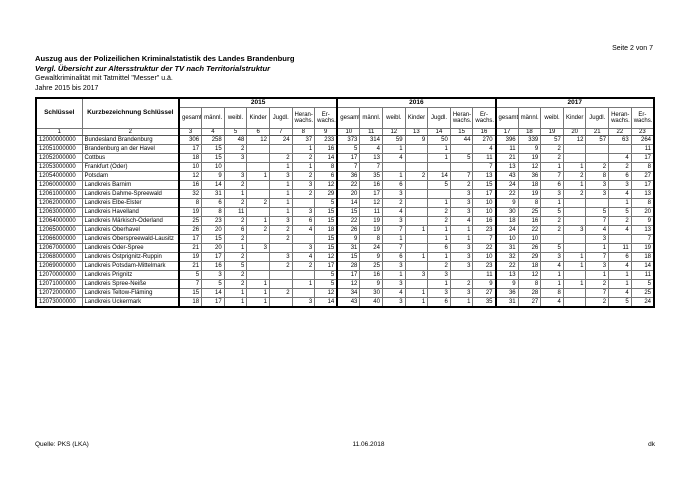  Describe the element at coordinates (190, 140) in the screenshot. I see `cell-value: 306` at that location.